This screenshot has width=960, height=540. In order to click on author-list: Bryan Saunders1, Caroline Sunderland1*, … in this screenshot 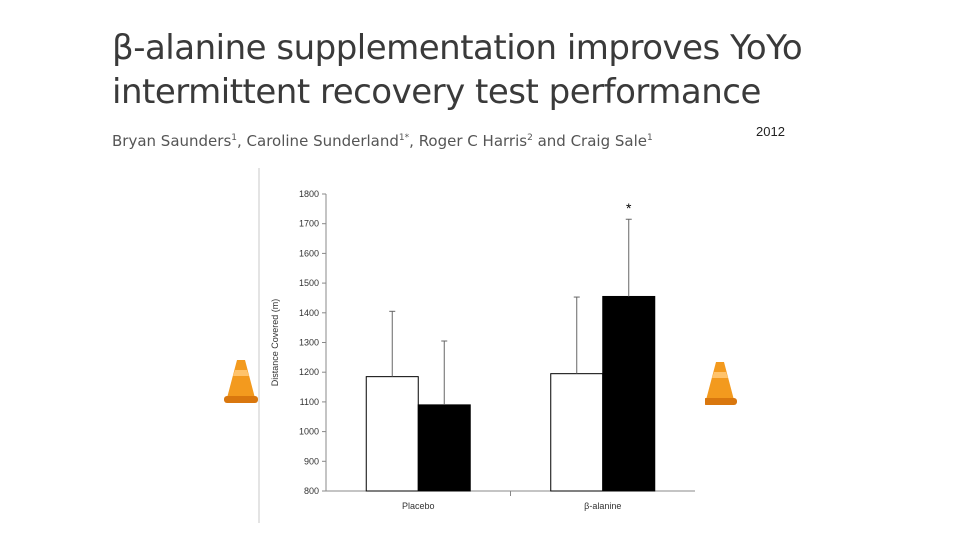, I will do `click(382, 141)`.